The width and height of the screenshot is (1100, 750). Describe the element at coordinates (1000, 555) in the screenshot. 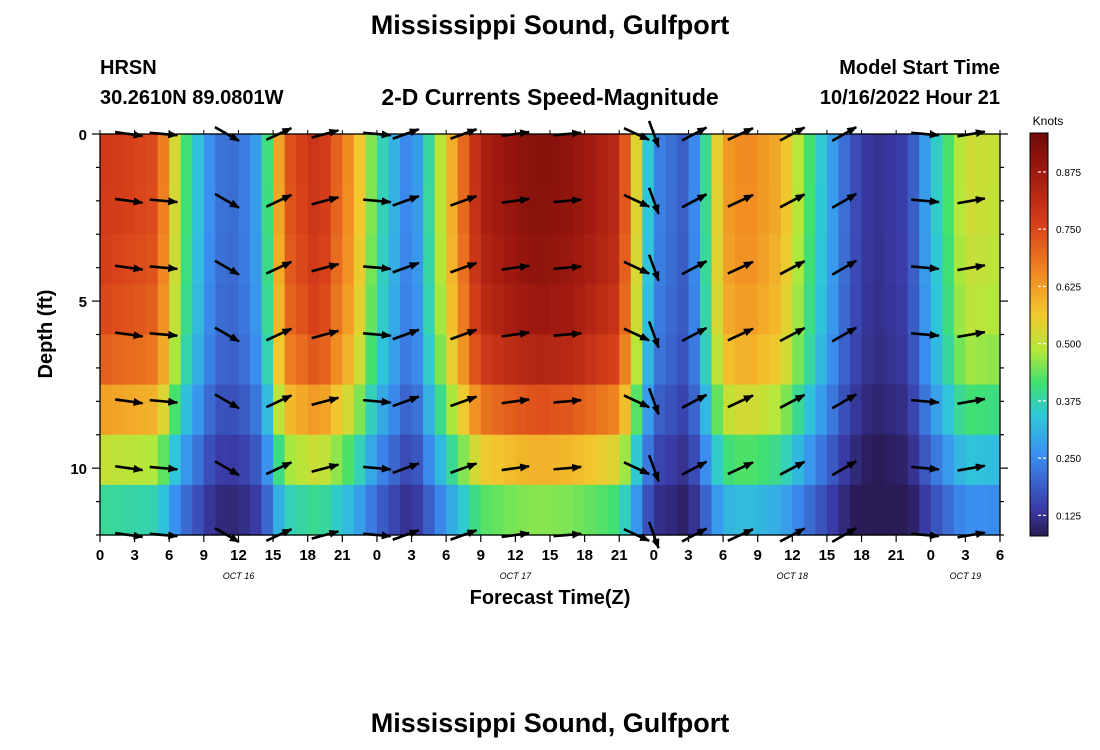

I see `x-tick-label: 6` at that location.